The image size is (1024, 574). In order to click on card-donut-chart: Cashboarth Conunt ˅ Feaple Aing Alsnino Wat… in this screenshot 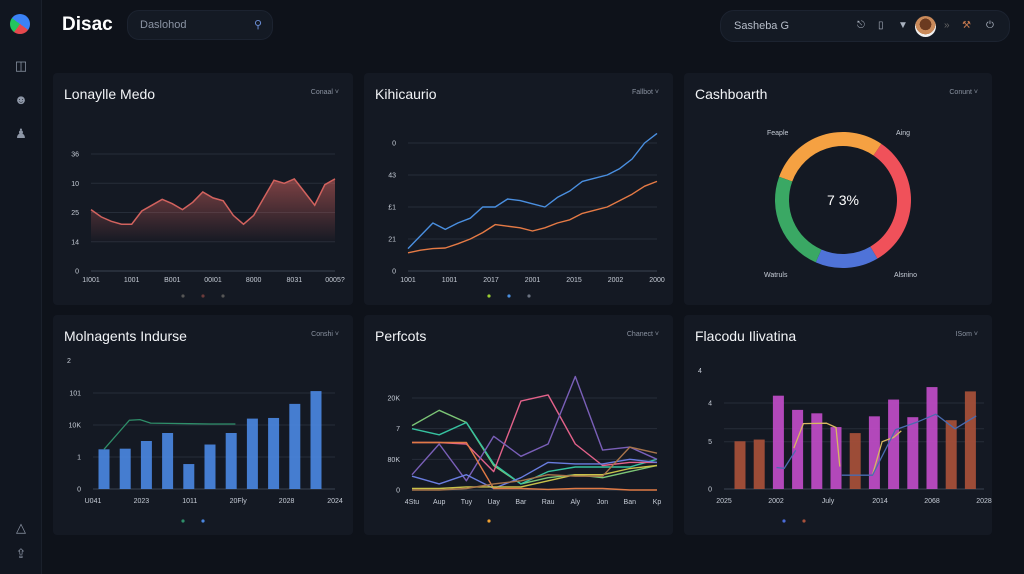, I will do `click(838, 189)`.